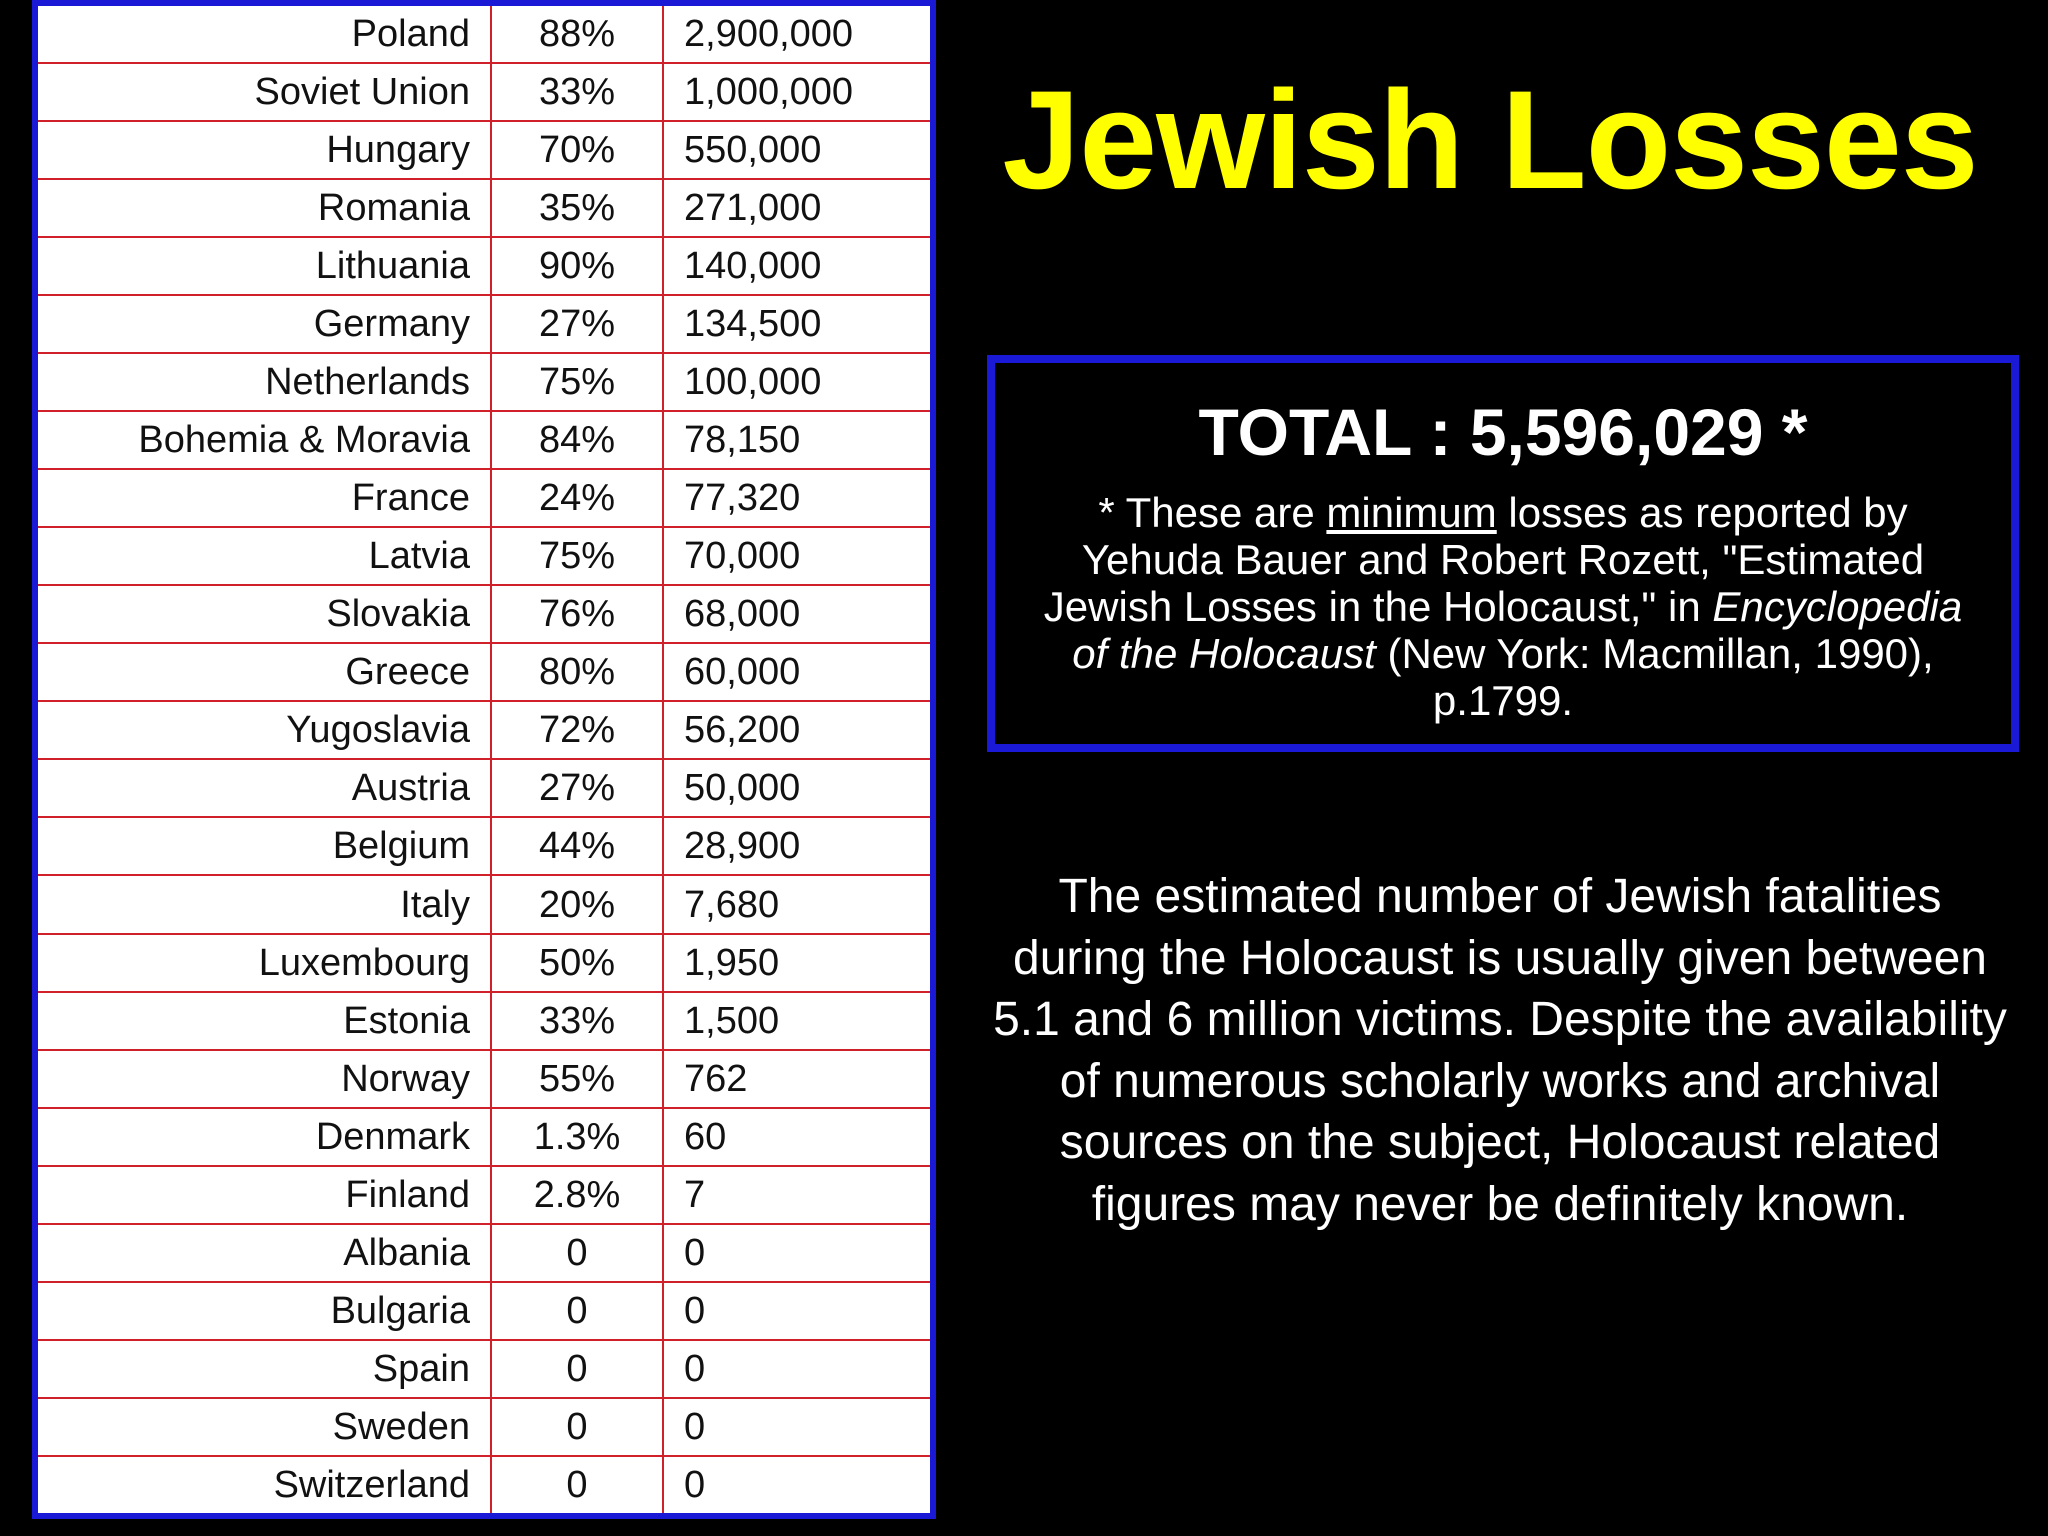 This screenshot has width=2048, height=1536. What do you see at coordinates (577, 499) in the screenshot?
I see `percent-cell: 24%` at bounding box center [577, 499].